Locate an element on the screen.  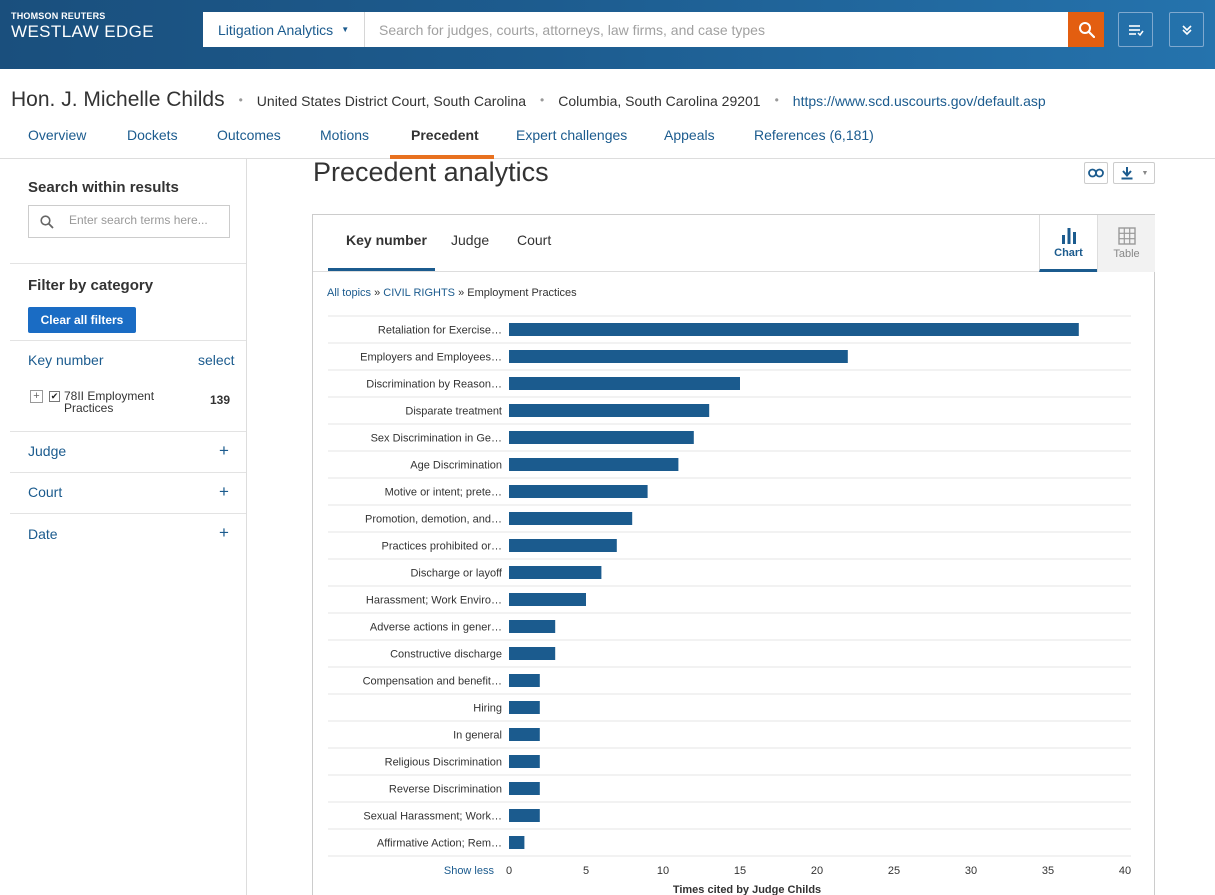
category-label: Discharge or layoff is located at coordinates (456, 574).